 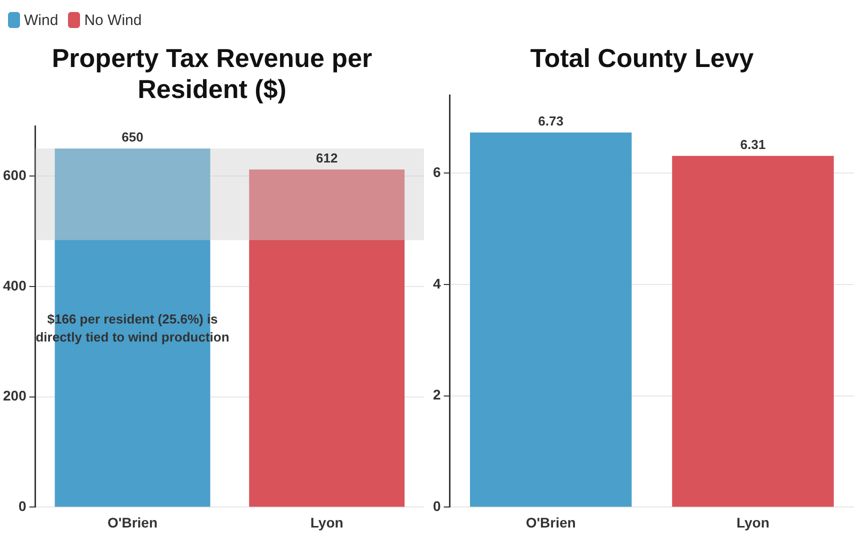 What do you see at coordinates (113, 20) in the screenshot?
I see `legend-label: No Wind` at bounding box center [113, 20].